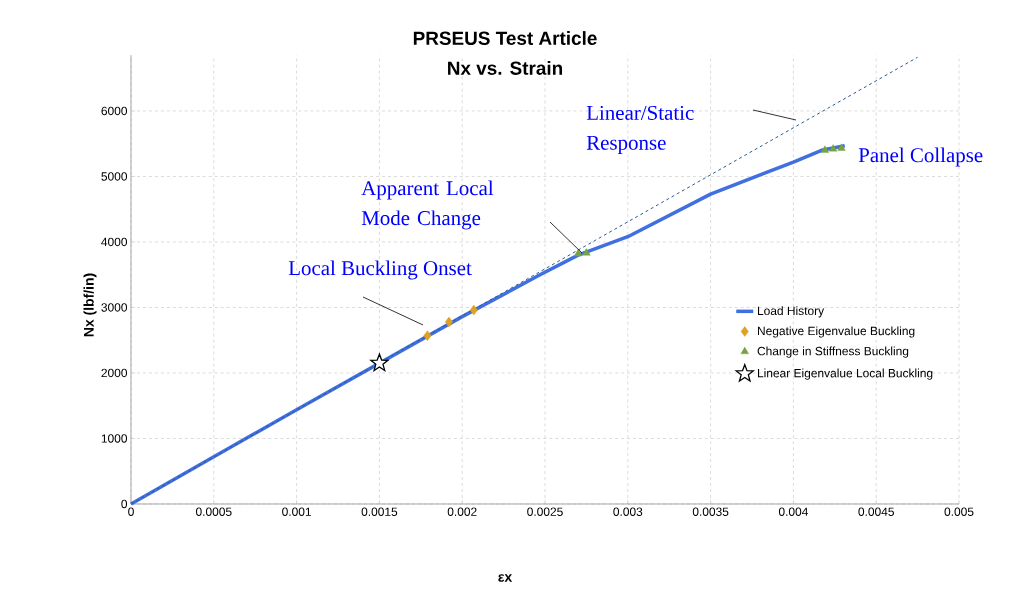 The width and height of the screenshot is (1021, 607). What do you see at coordinates (959, 511) in the screenshot?
I see `x-tick-label: 0.005` at bounding box center [959, 511].